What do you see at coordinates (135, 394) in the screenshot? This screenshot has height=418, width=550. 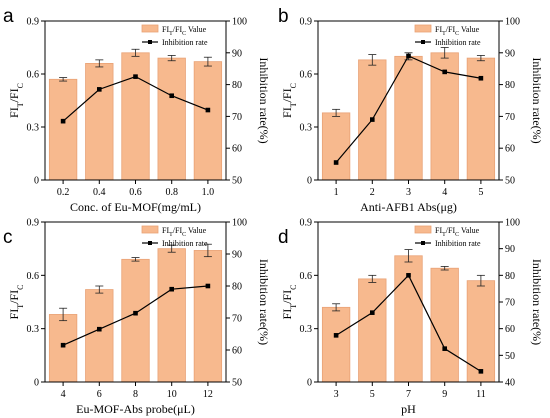 I see `x-tick-label: 8` at bounding box center [135, 394].